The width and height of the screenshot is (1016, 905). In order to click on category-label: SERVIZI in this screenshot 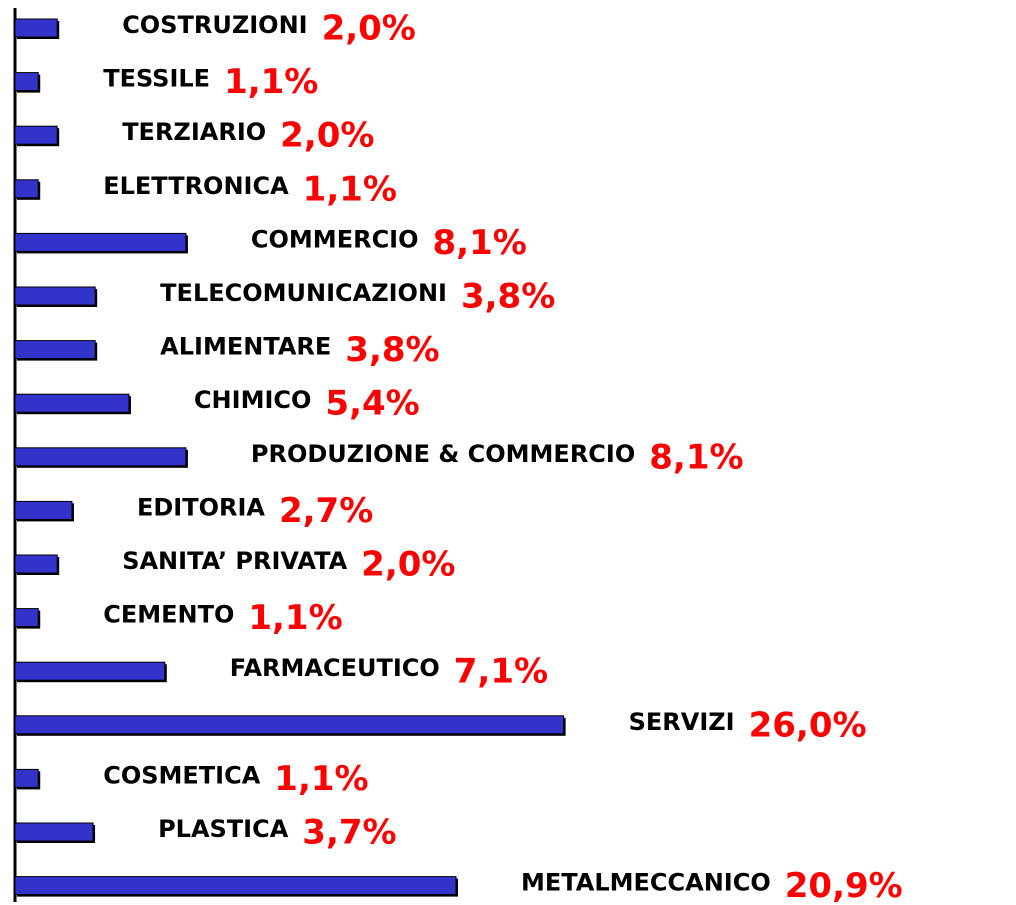, I will do `click(682, 722)`.